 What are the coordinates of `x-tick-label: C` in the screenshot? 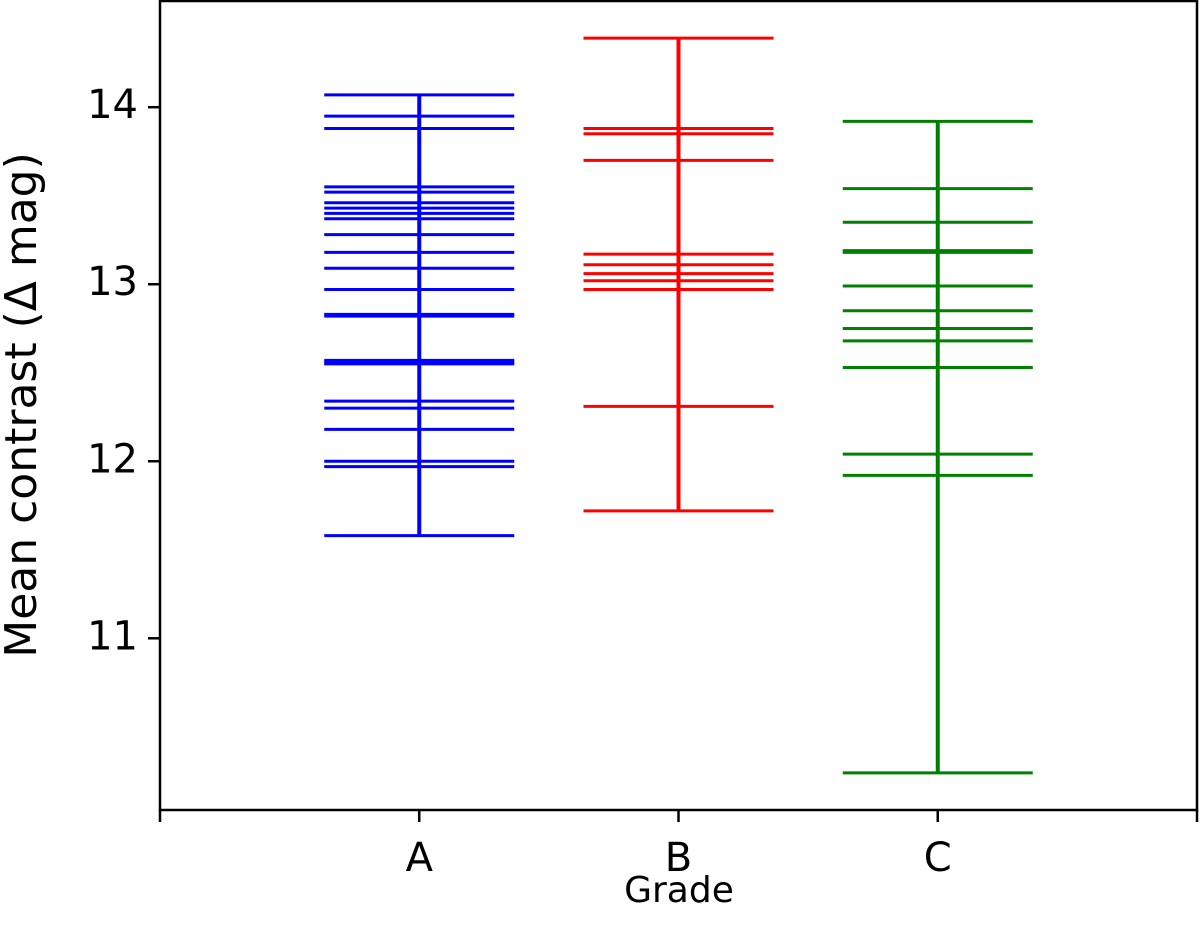 It's located at (938, 858).